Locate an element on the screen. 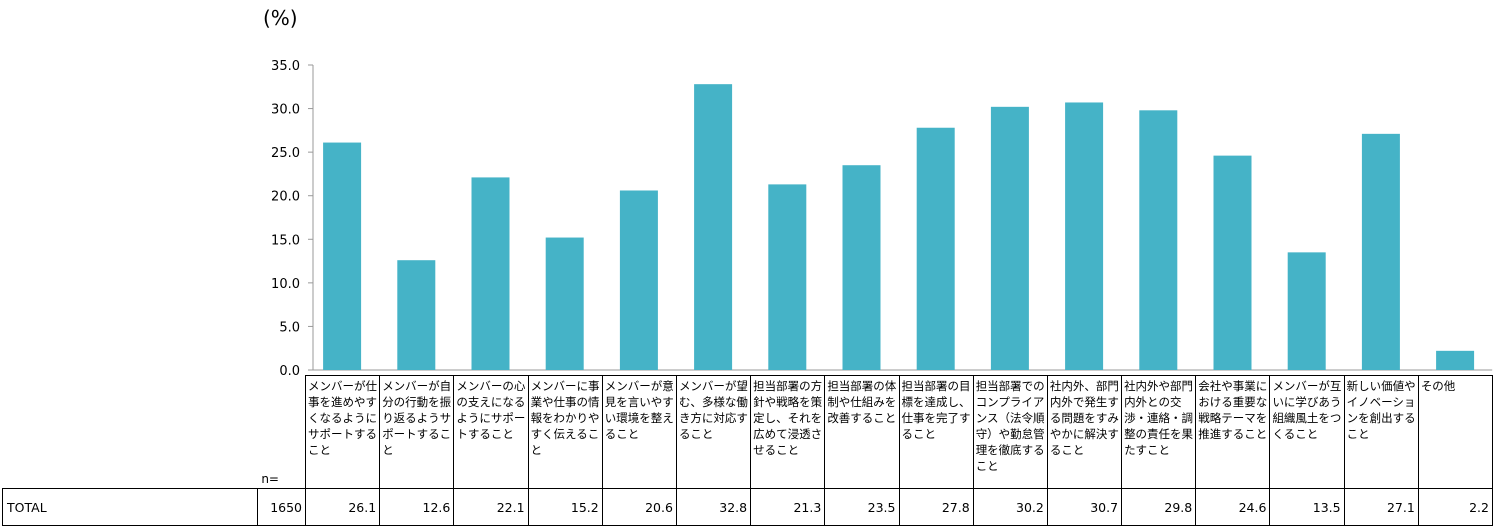 This screenshot has width=1500, height=529. data-value-cell: 15.2 is located at coordinates (565, 507).